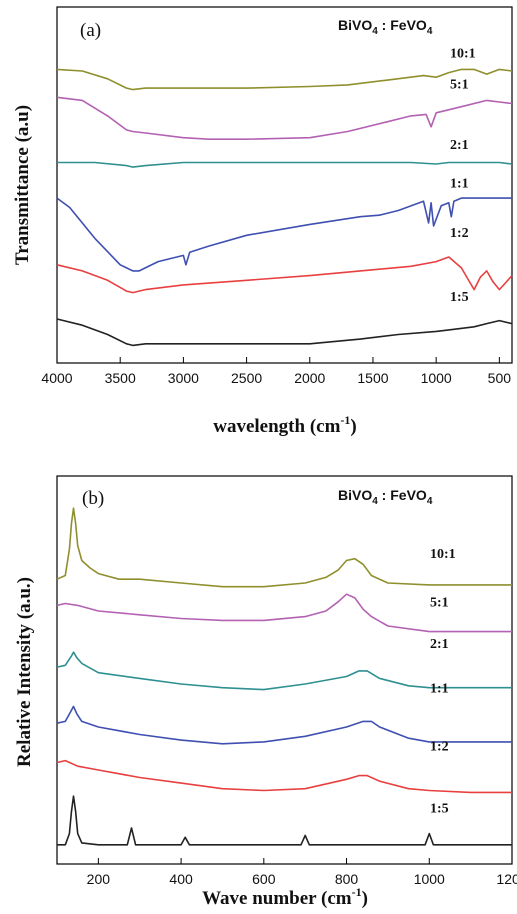  I want to click on panel-a-x-tick-label: 3000, so click(183, 378).